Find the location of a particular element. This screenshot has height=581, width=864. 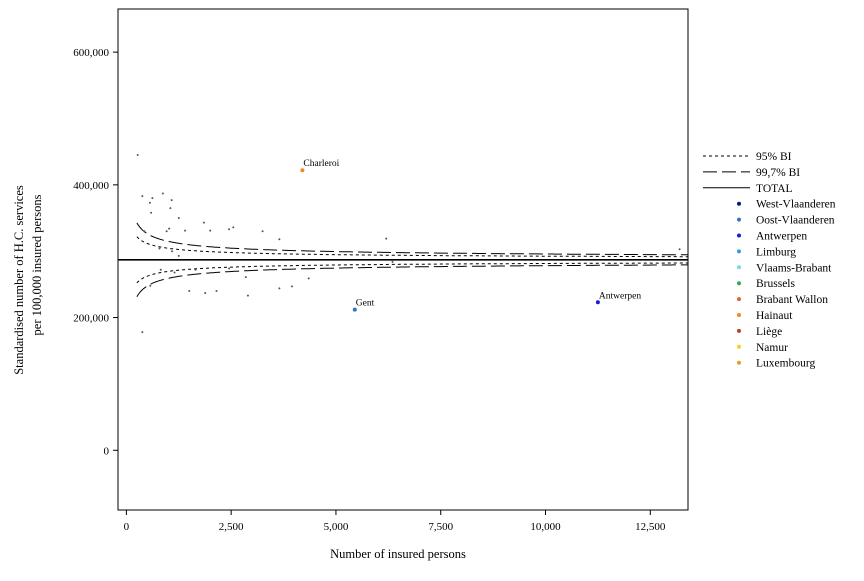

band-95-upper is located at coordinates (412, 247).